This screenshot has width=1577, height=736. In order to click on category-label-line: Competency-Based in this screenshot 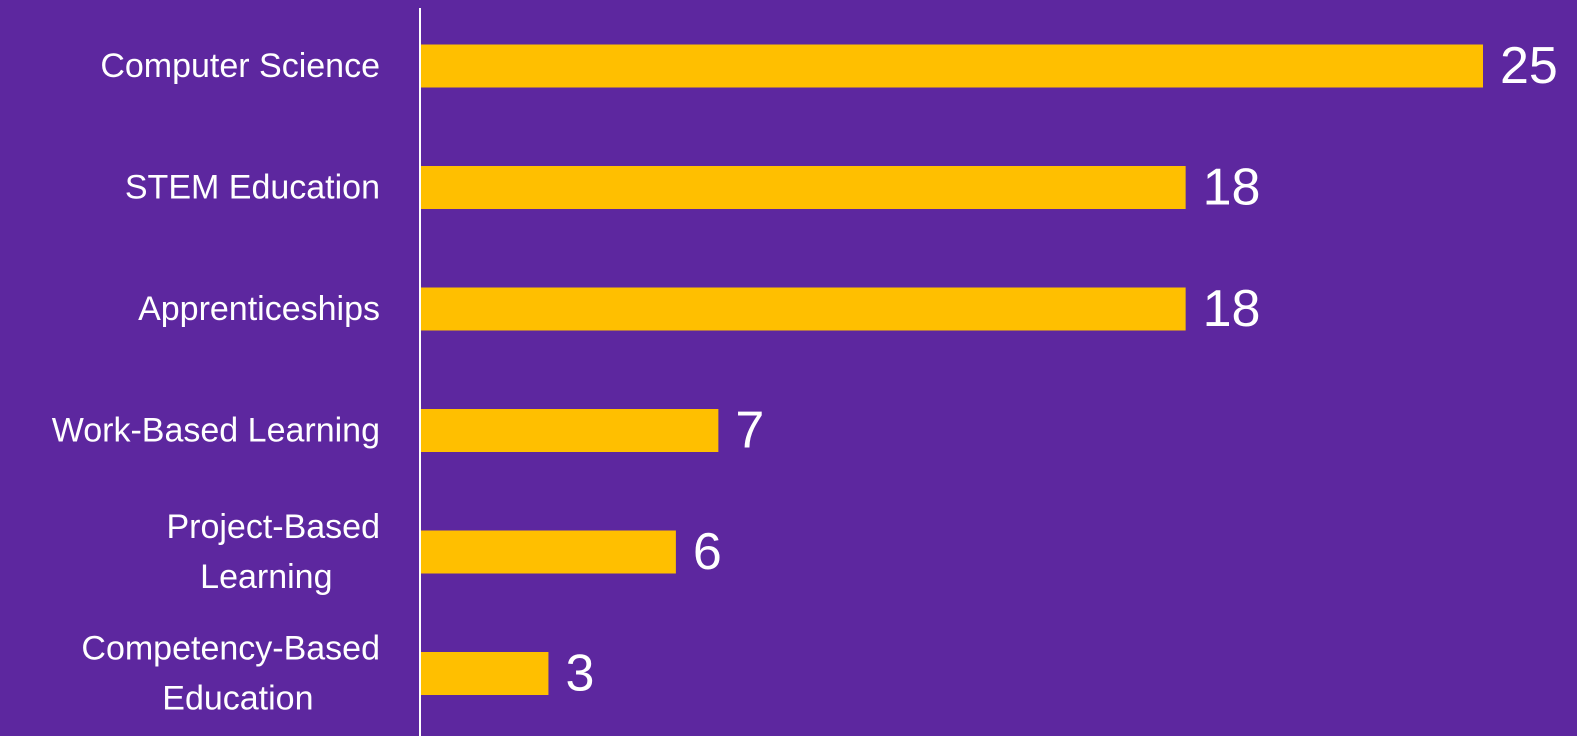, I will do `click(230, 649)`.